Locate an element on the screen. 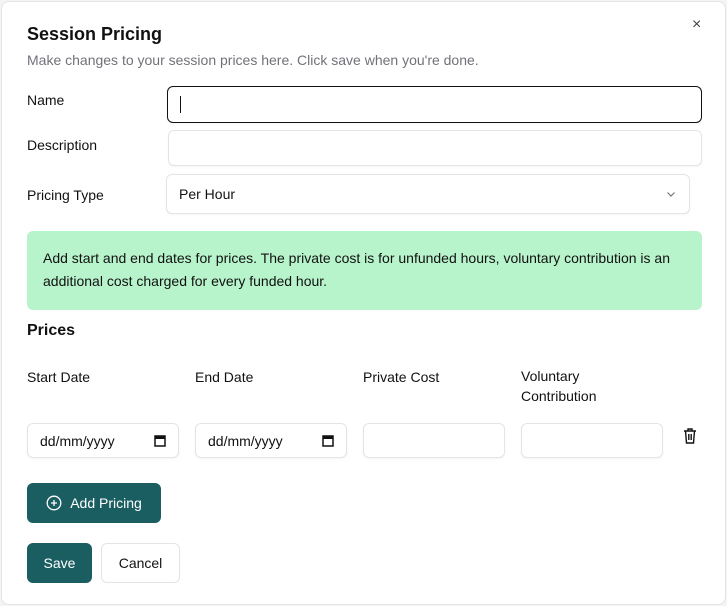 The image size is (727, 606). save-button: Save is located at coordinates (59, 563).